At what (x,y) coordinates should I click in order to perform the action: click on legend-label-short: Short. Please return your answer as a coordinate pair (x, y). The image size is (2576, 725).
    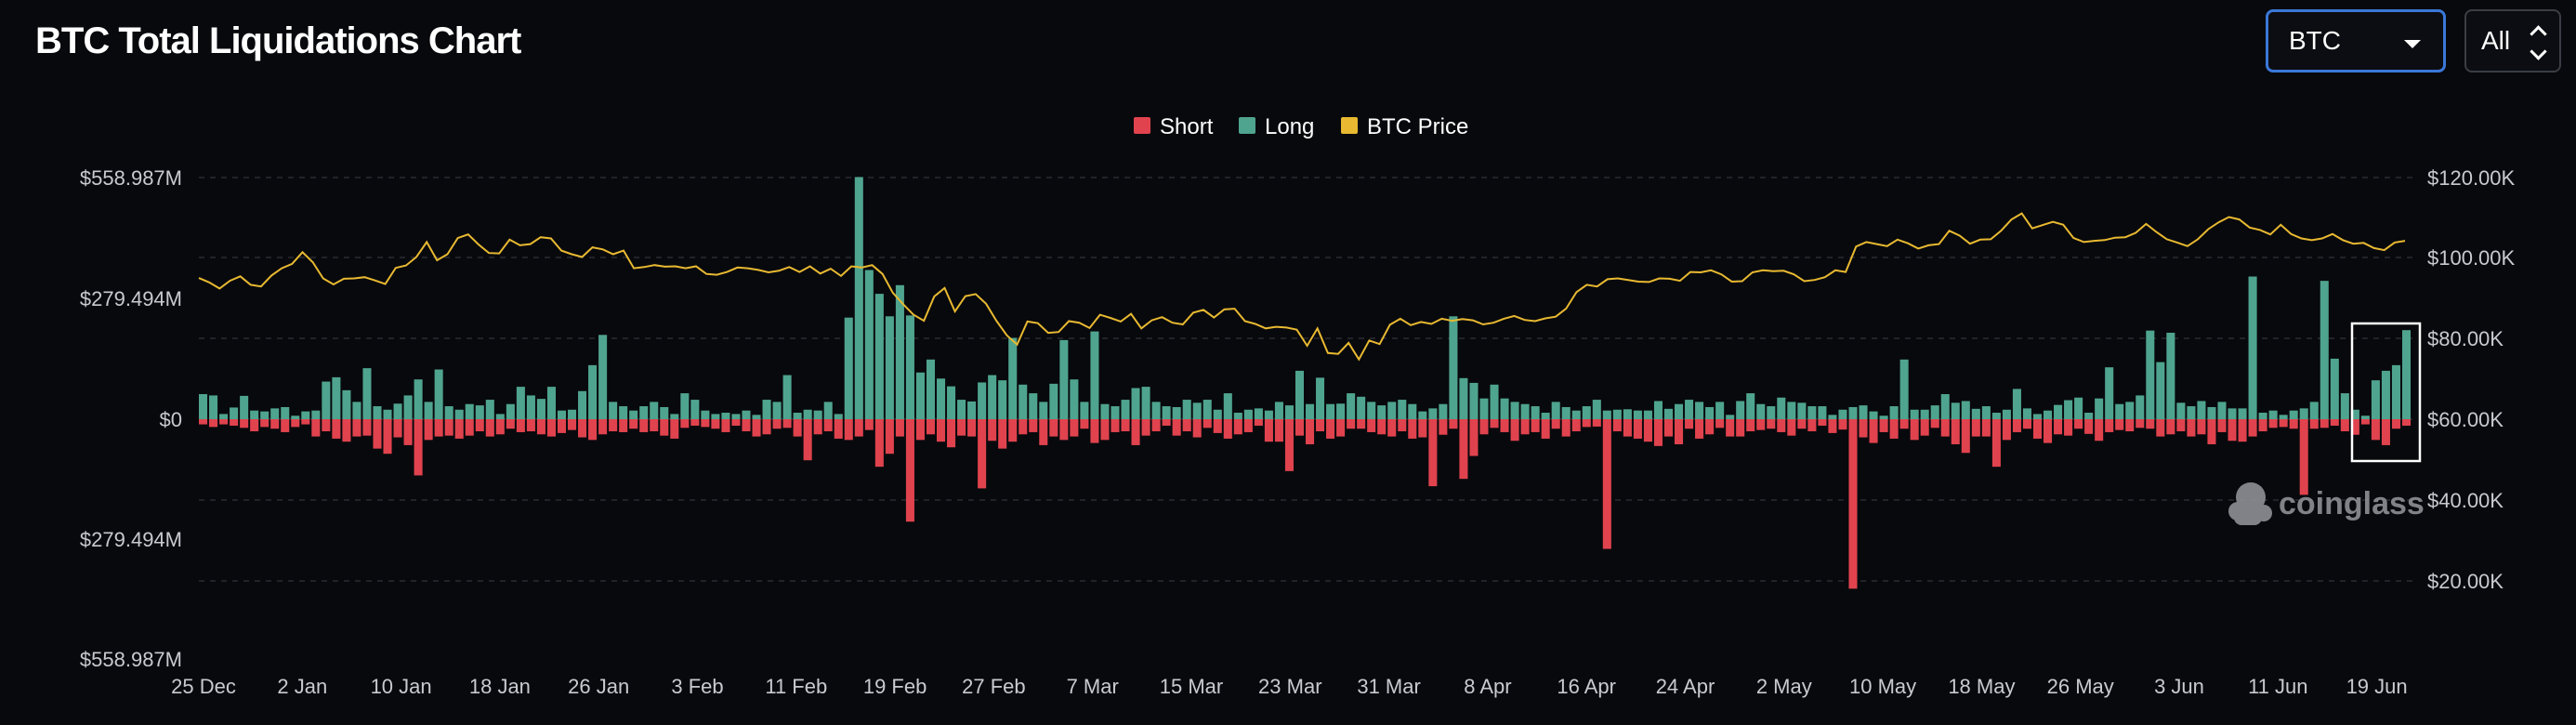
    Looking at the image, I should click on (1187, 126).